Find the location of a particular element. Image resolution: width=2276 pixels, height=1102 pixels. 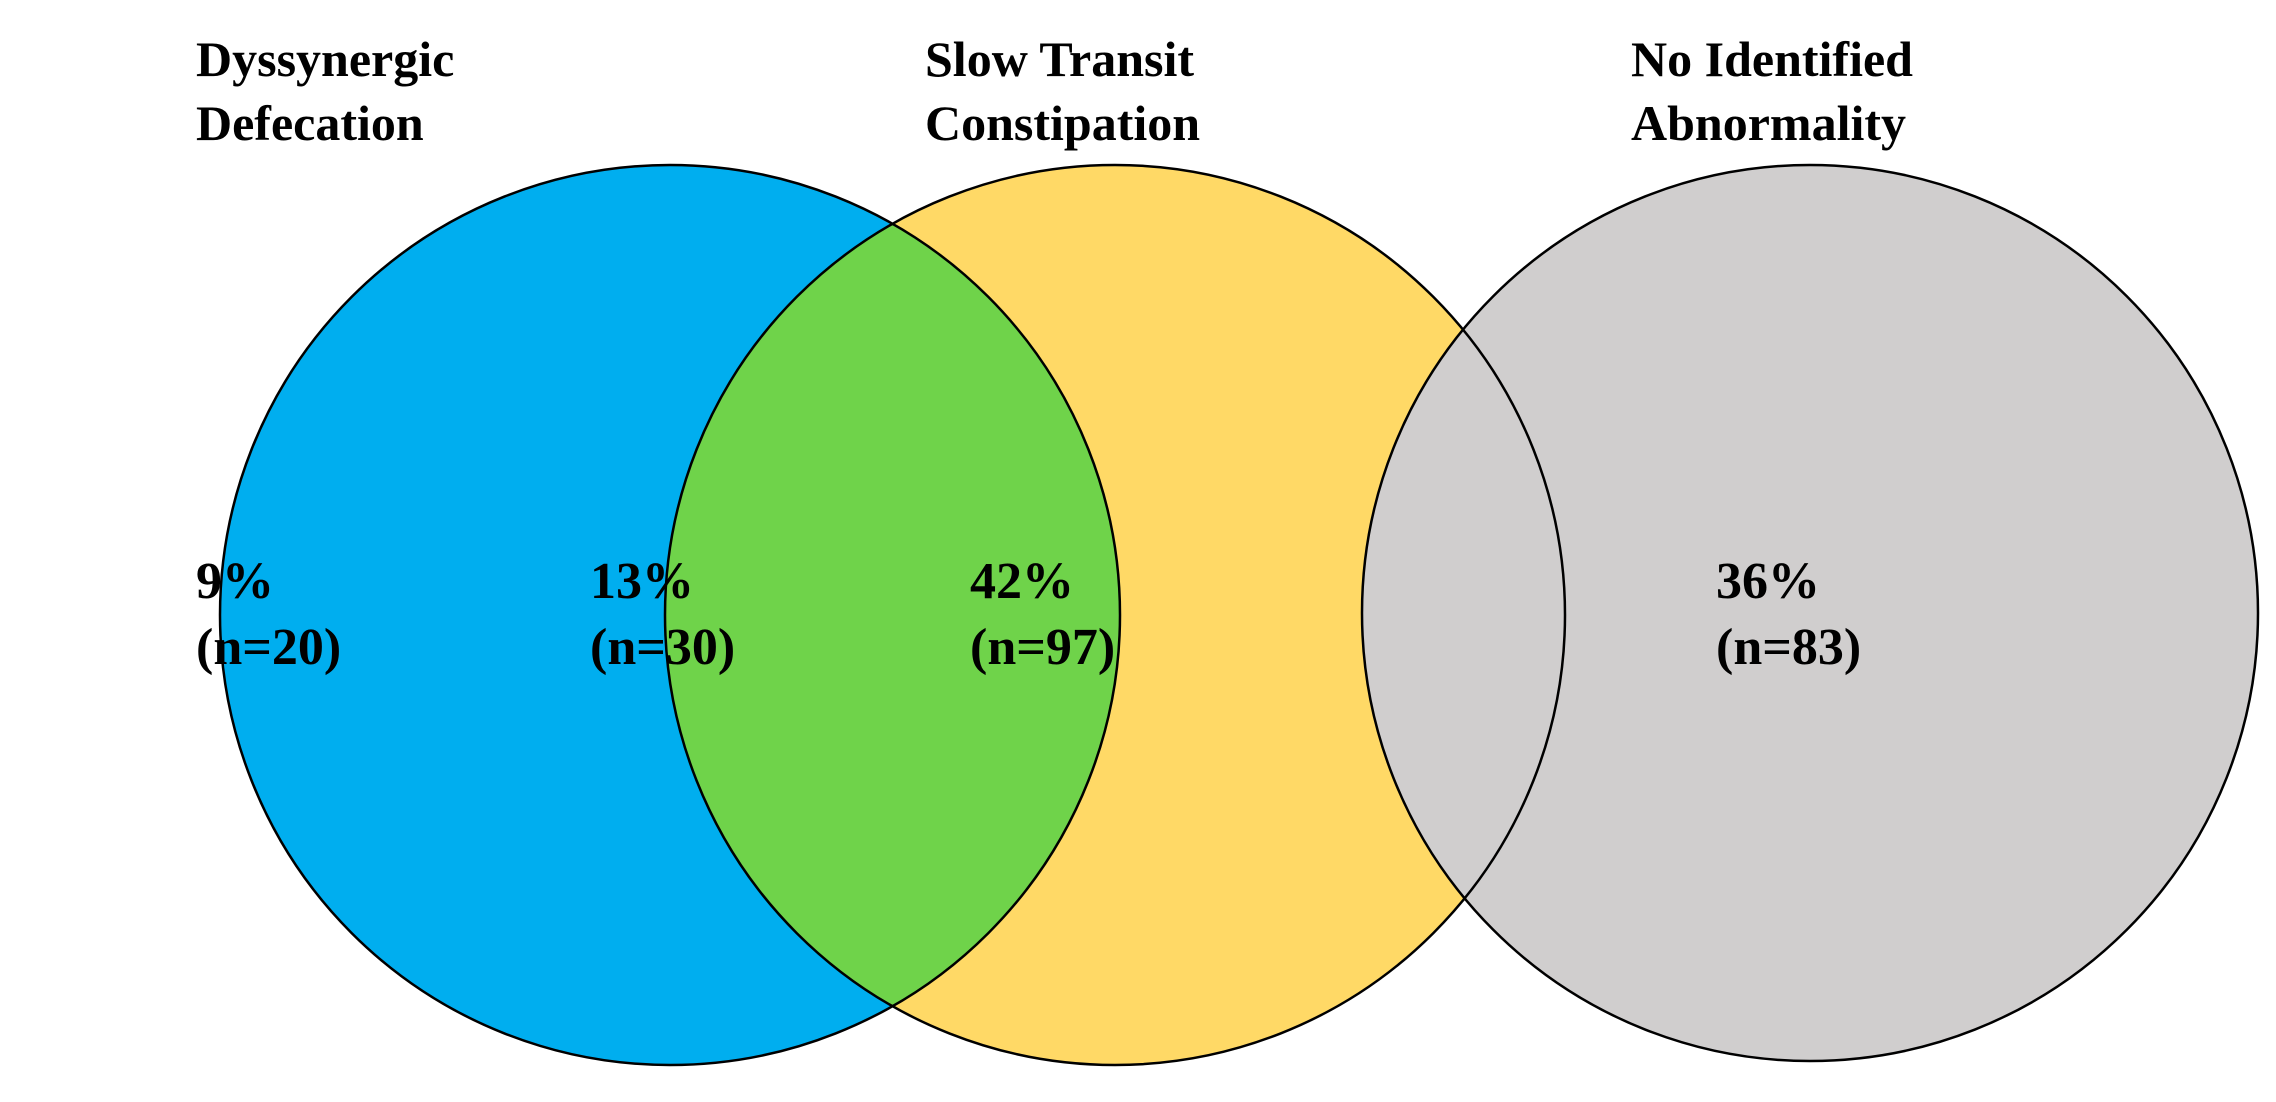

overlap-count: (n=30) is located at coordinates (662, 647).